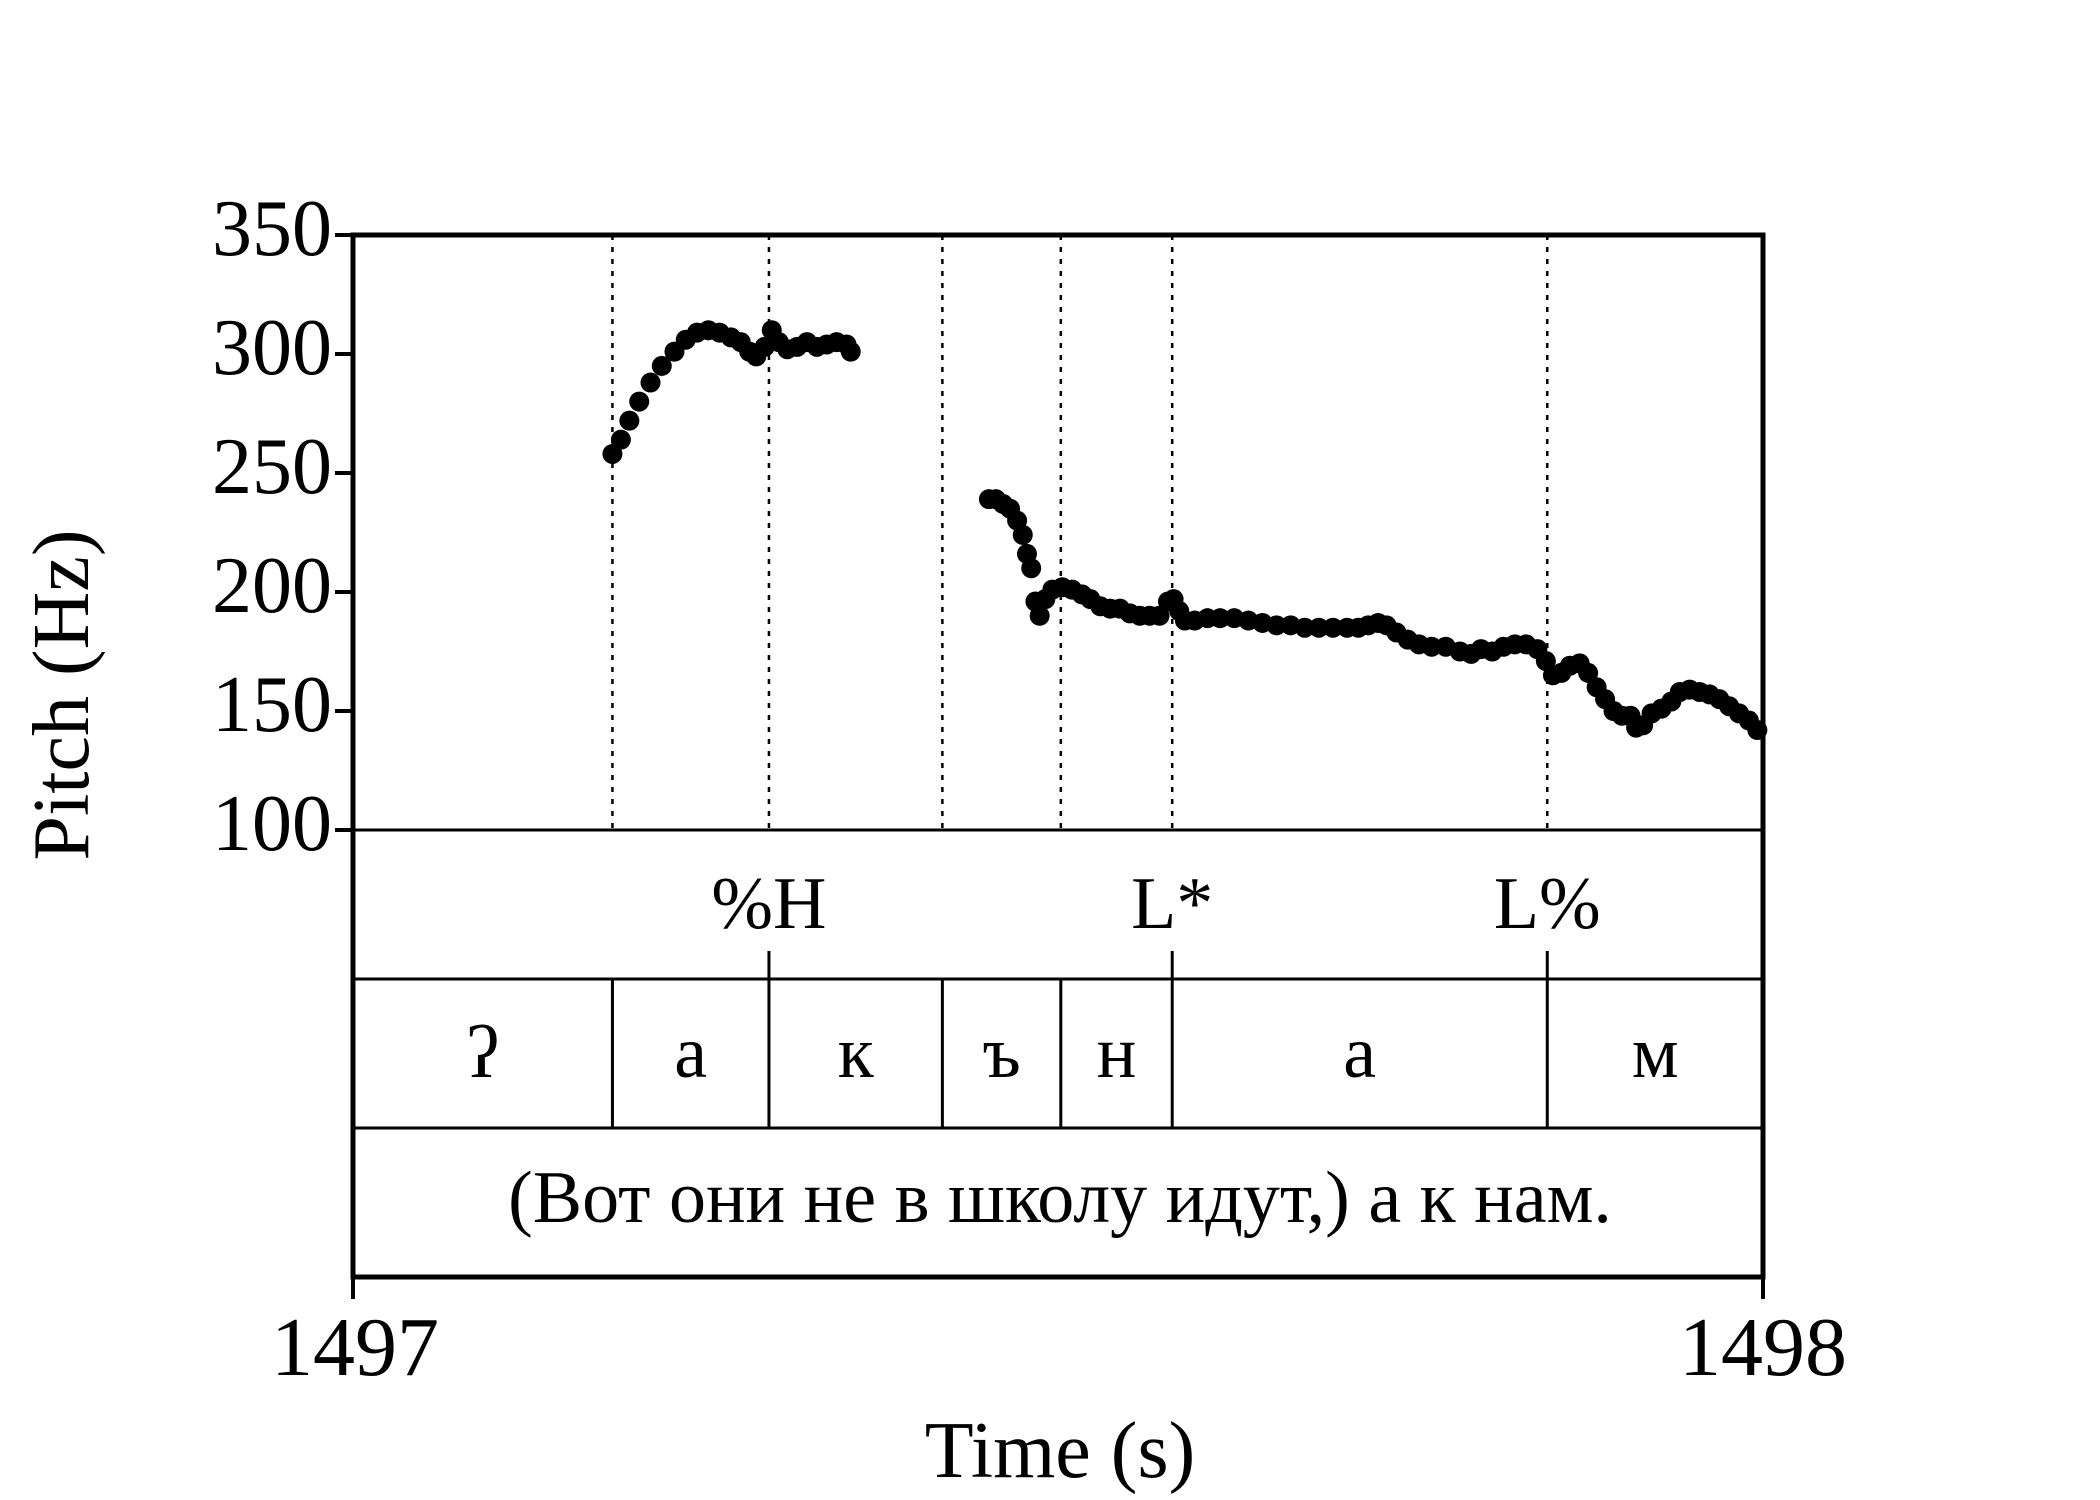 This screenshot has width=2100, height=1500. I want to click on sentence-text: (Вот они не в школу идут,) а к нам., so click(1060, 1198).